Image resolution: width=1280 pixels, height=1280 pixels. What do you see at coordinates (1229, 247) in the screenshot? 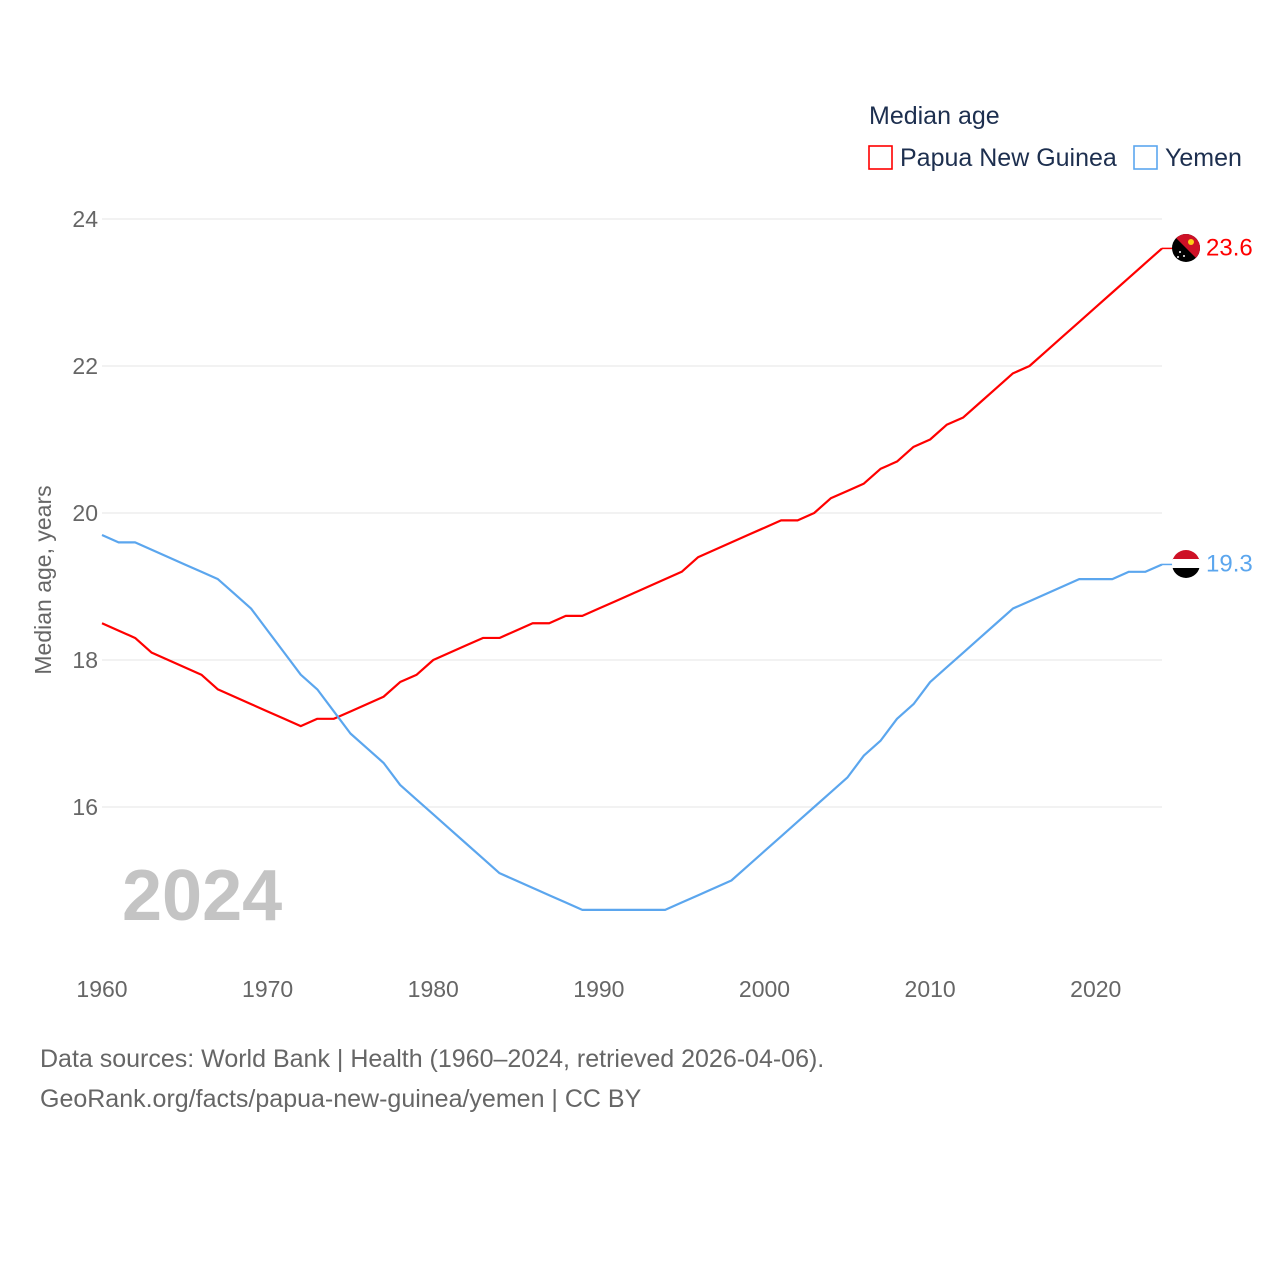
I see `end-value-label: 23.6` at bounding box center [1229, 247].